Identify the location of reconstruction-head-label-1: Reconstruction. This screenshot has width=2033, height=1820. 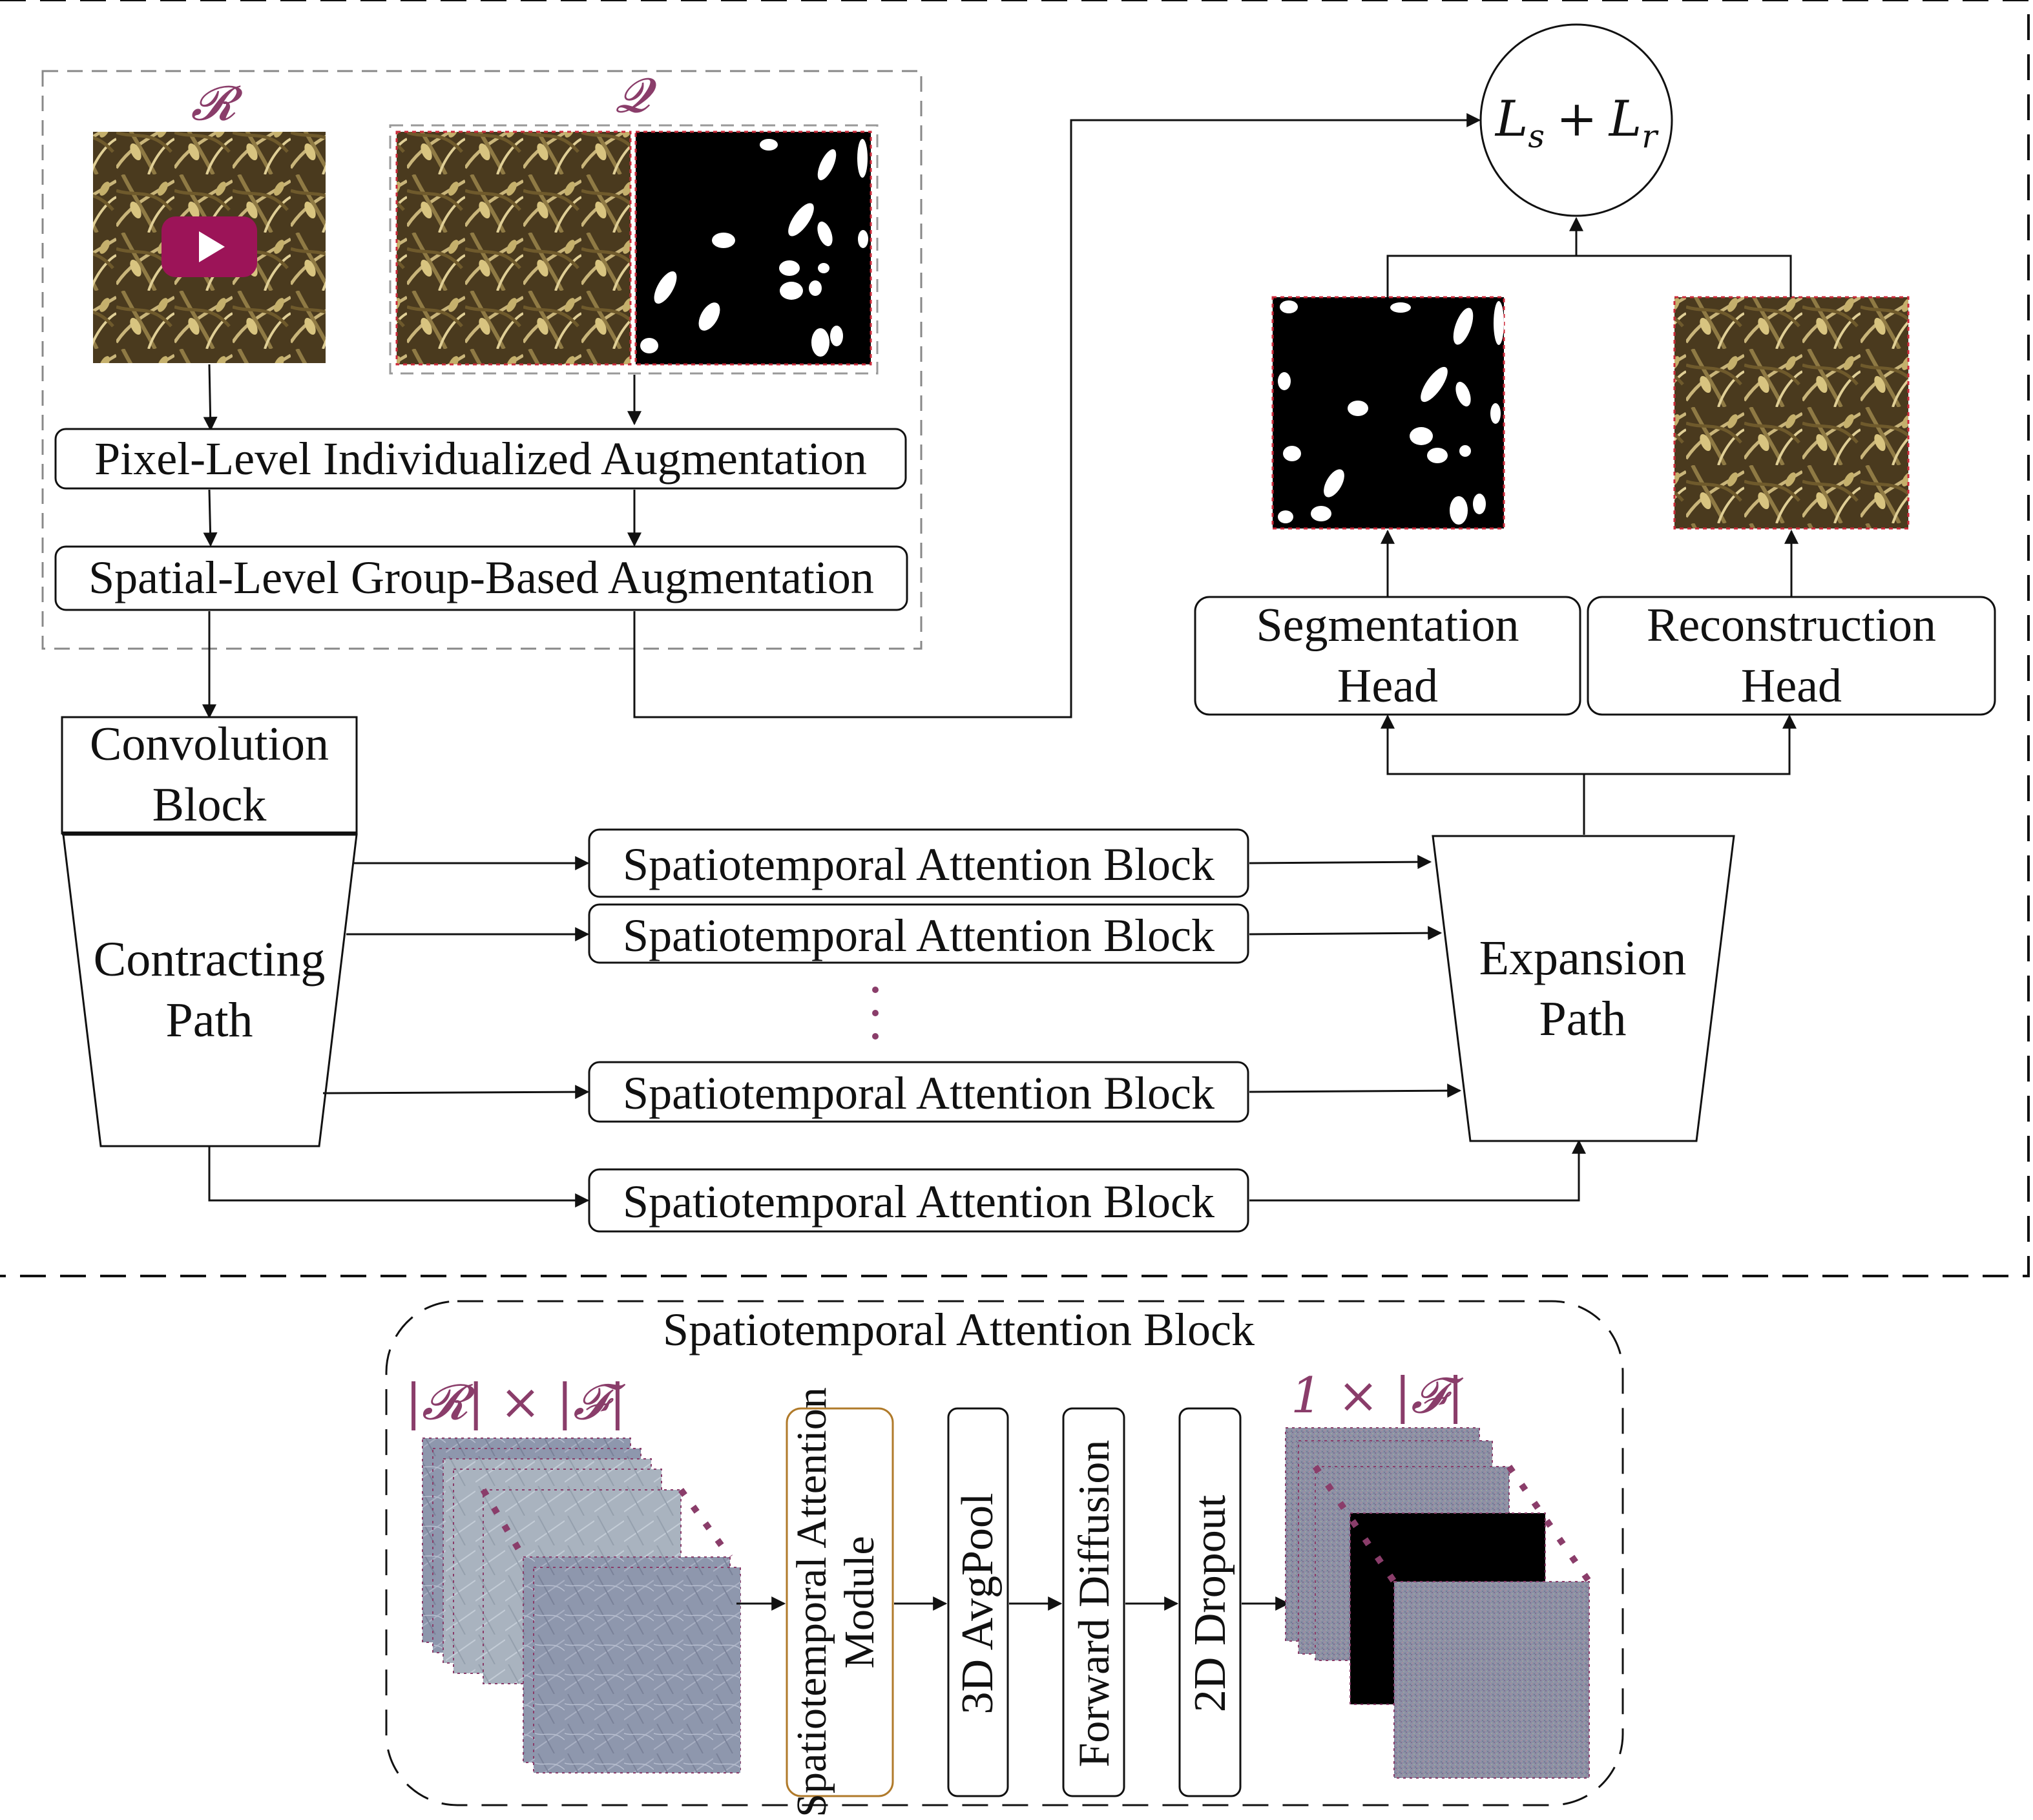
(1792, 626).